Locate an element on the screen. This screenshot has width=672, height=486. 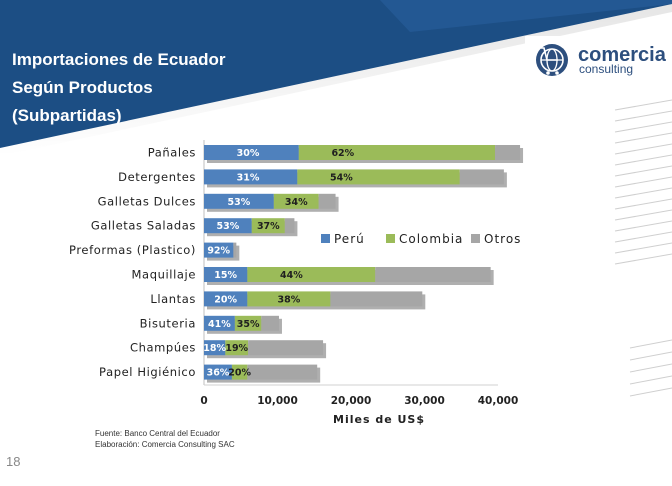
bar-data-label: 92% is located at coordinates (218, 251).